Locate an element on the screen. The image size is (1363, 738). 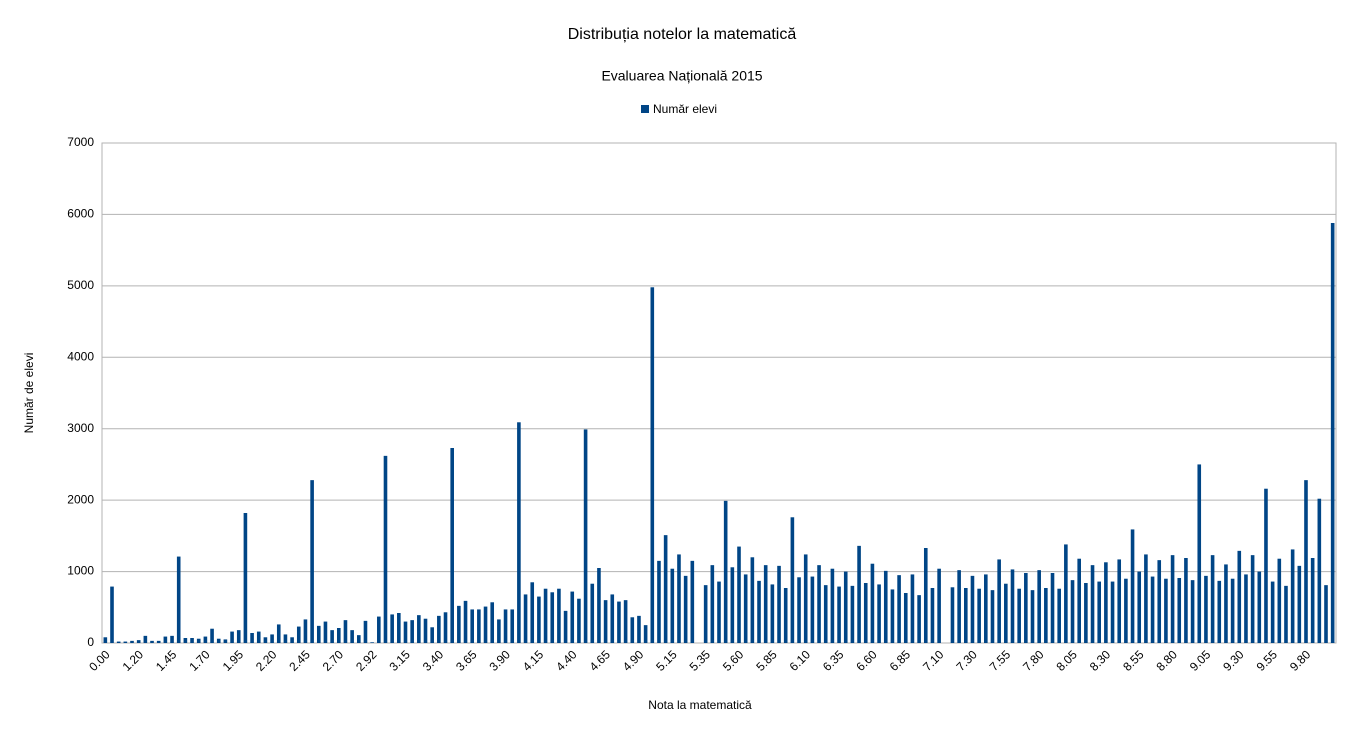
y-tick-label: 5000 is located at coordinates (80, 285).